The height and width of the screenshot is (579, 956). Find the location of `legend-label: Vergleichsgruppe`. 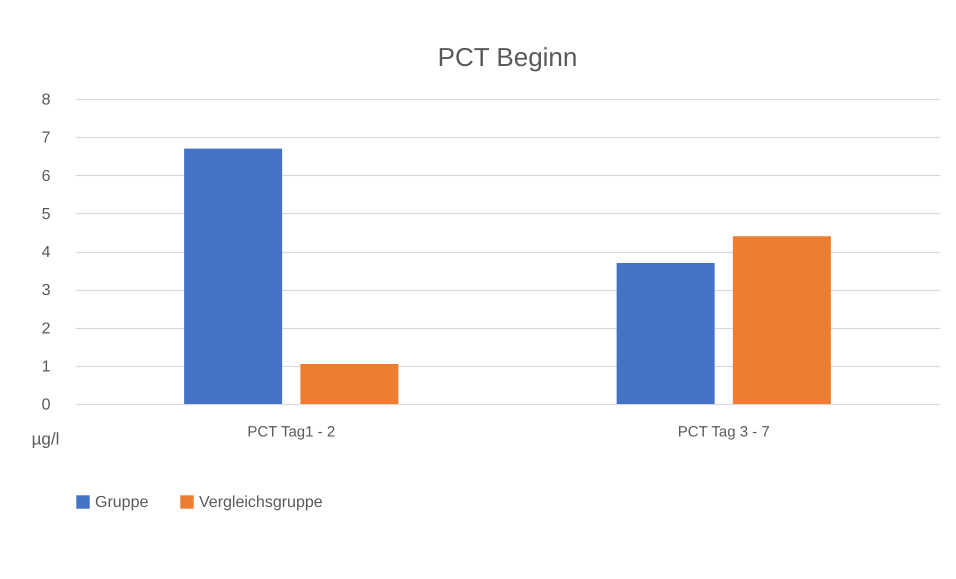

legend-label: Vergleichsgruppe is located at coordinates (261, 502).